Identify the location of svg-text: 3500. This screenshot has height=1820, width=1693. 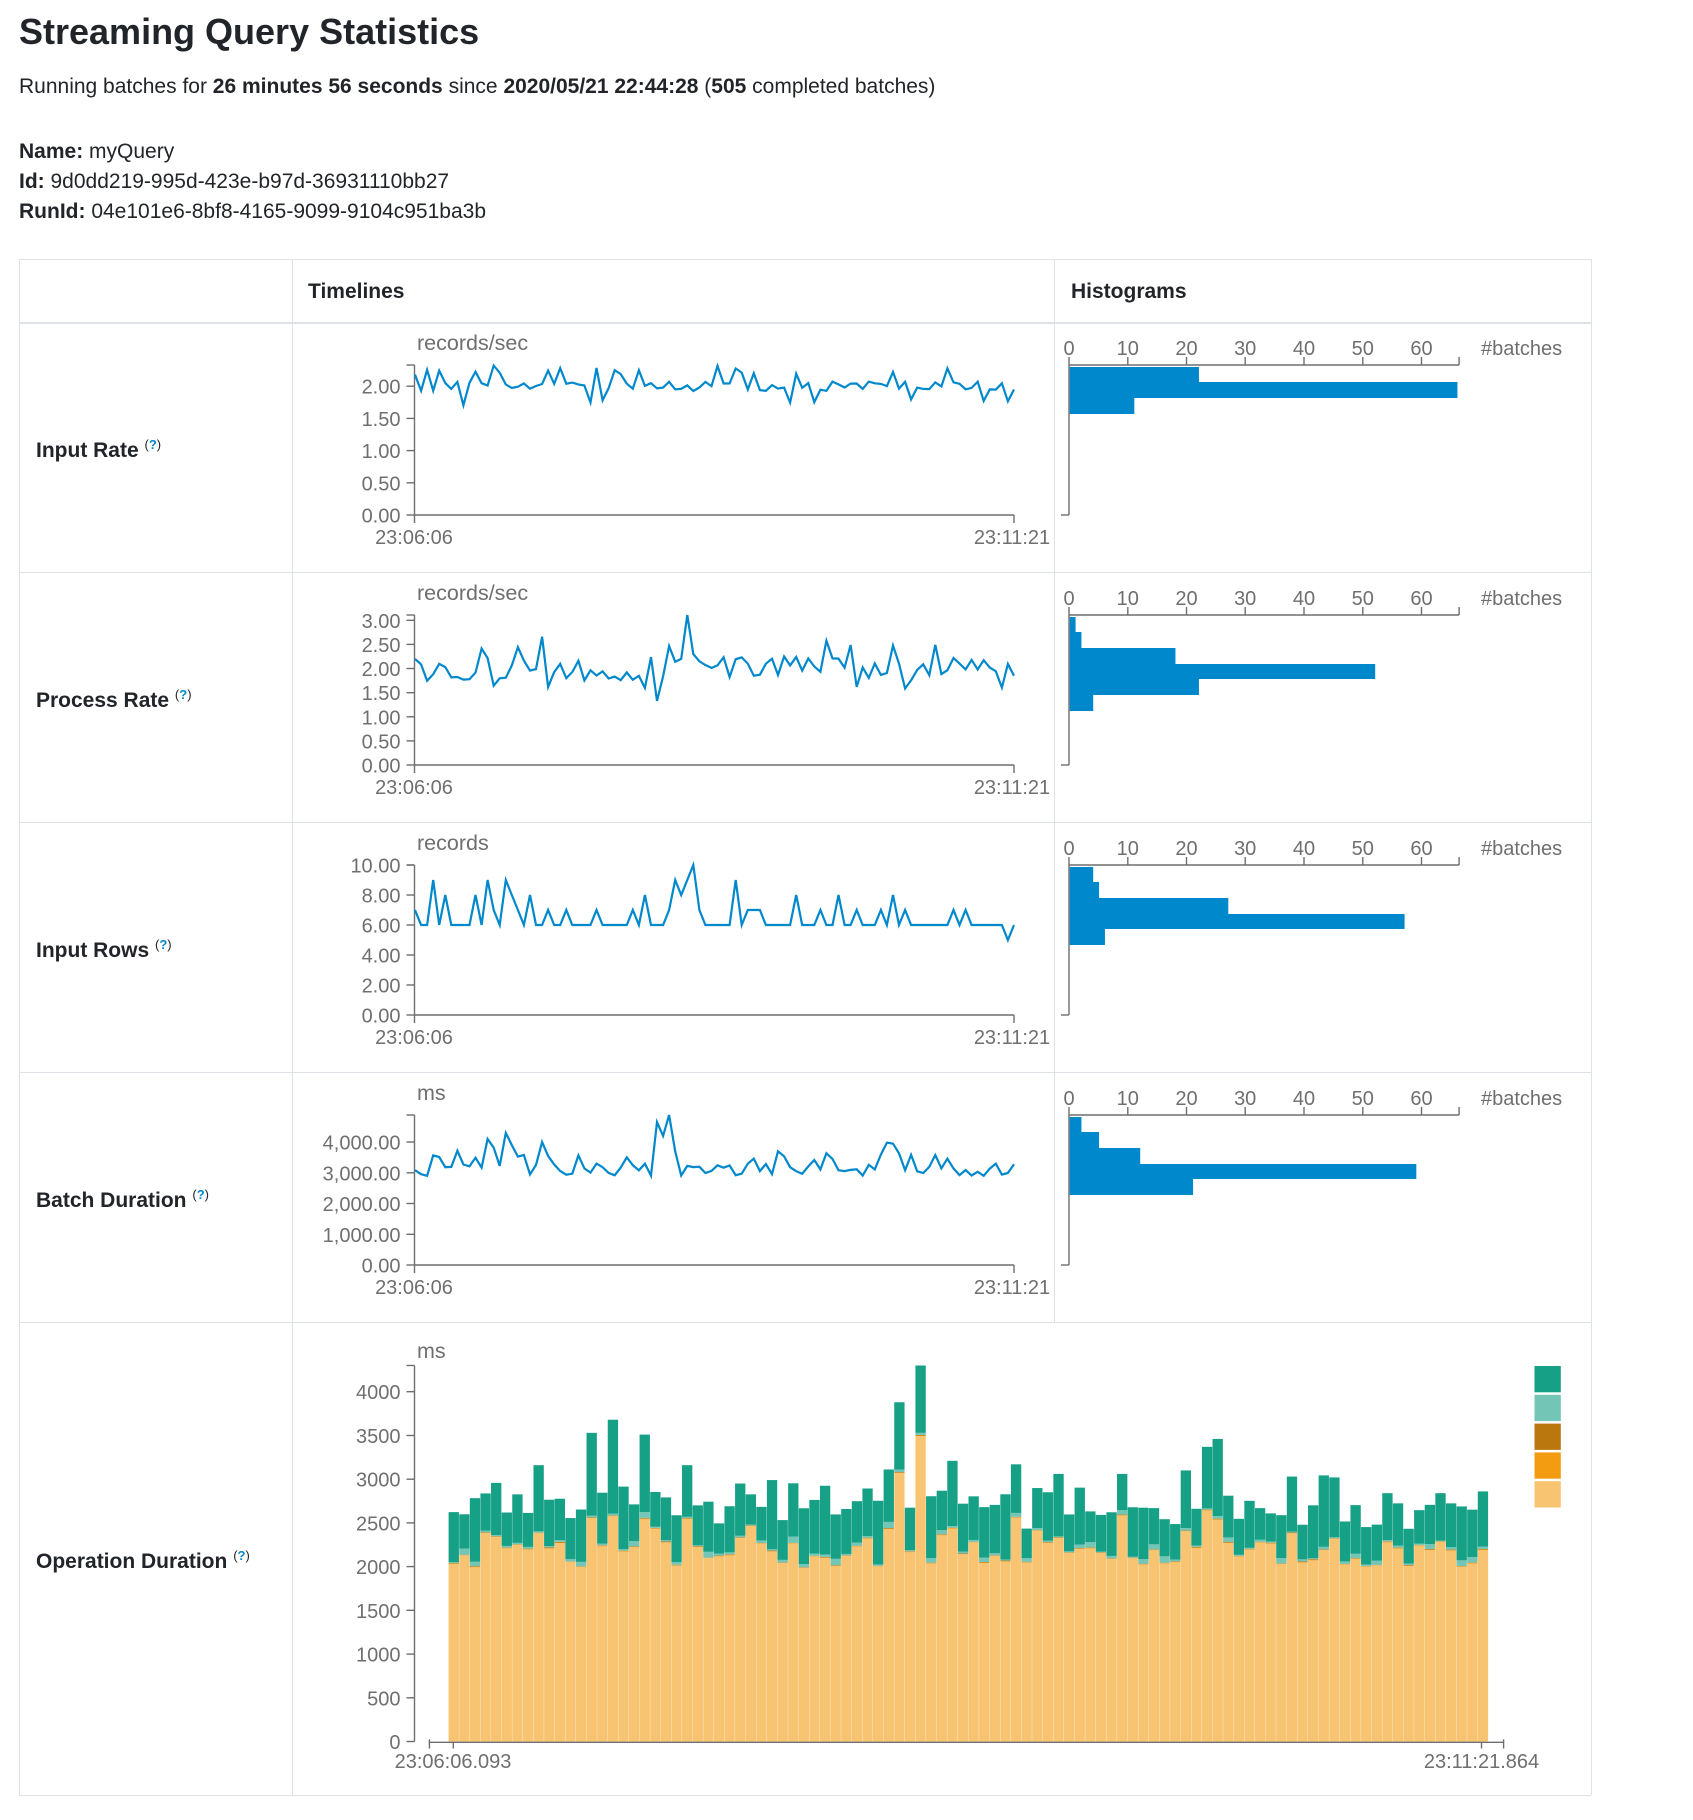
(378, 1437).